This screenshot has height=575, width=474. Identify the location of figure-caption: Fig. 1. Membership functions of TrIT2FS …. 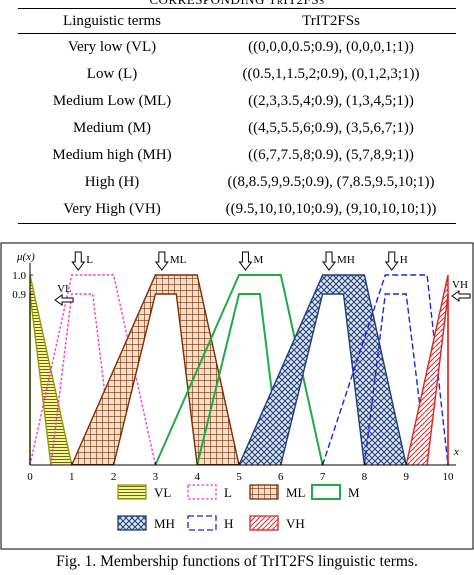
(237, 561).